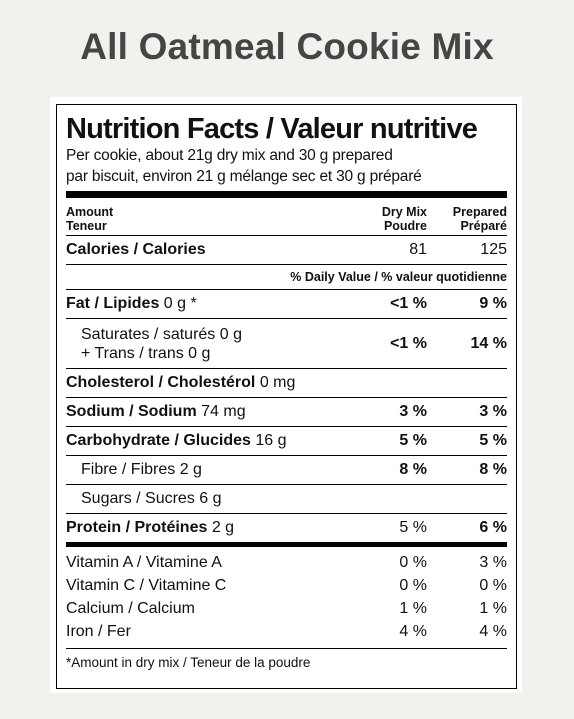 This screenshot has height=719, width=574. I want to click on amount-label-fr: Teneur, so click(86, 226).